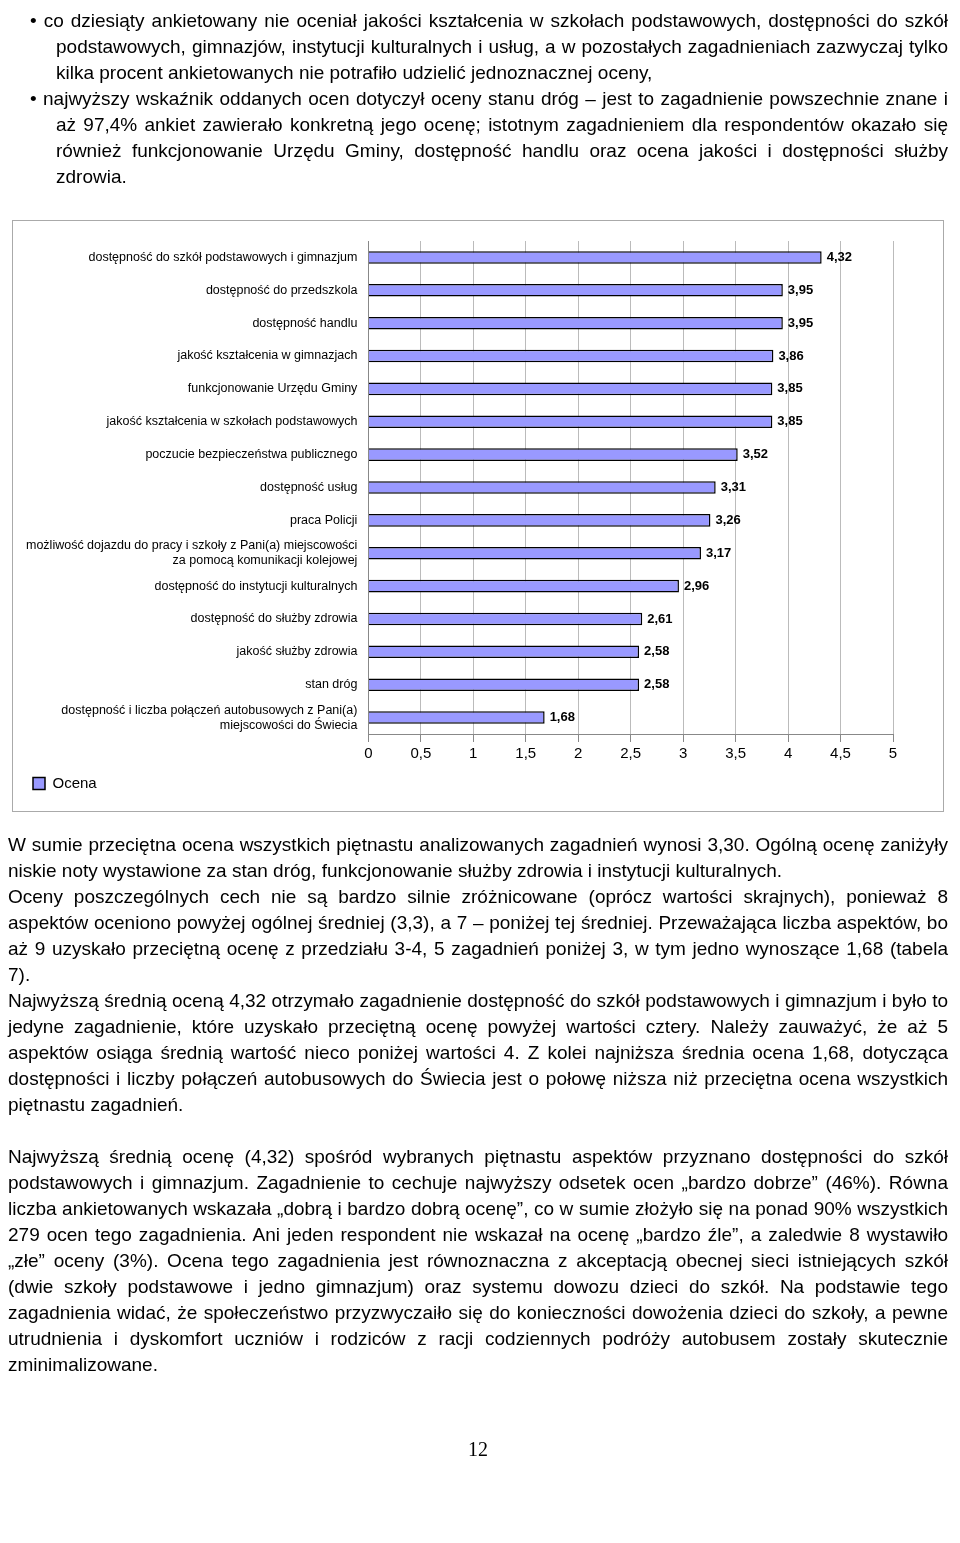 The height and width of the screenshot is (1543, 960). I want to click on y-tick-label: dostępność i liczba połączeń autobusowych z Pani(a) miejscowości do Świecia, so click(209, 717).